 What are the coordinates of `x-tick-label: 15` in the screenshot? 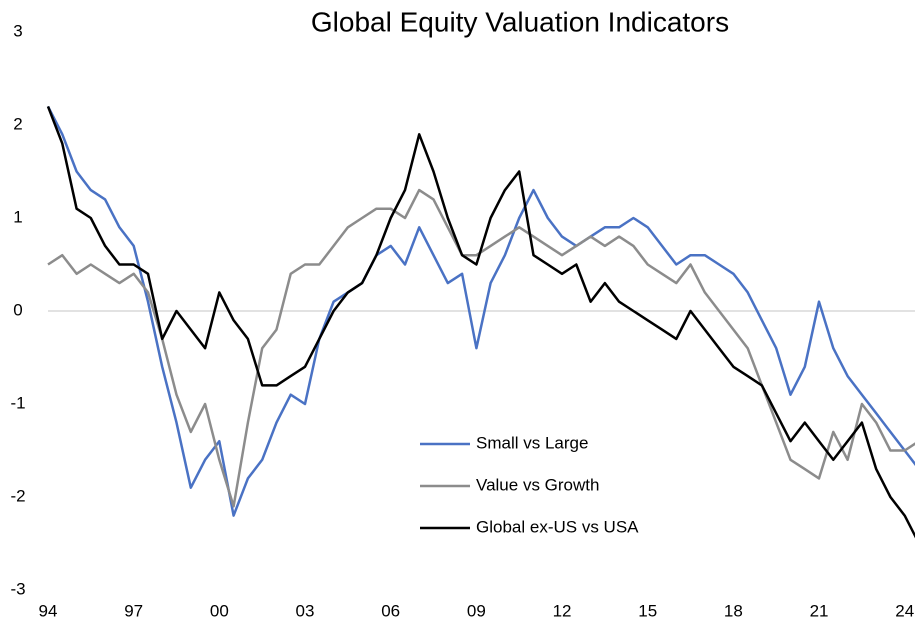 It's located at (647, 610).